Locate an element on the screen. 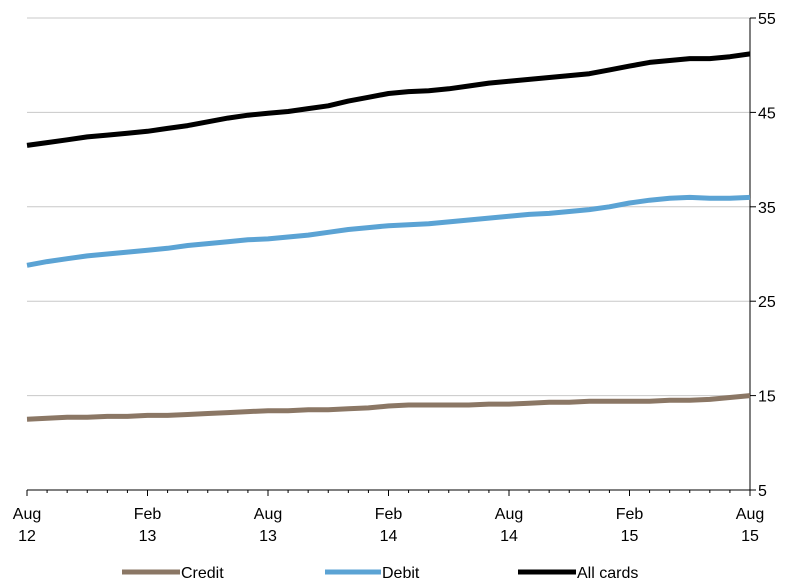  legend-label: Credit is located at coordinates (202, 572).